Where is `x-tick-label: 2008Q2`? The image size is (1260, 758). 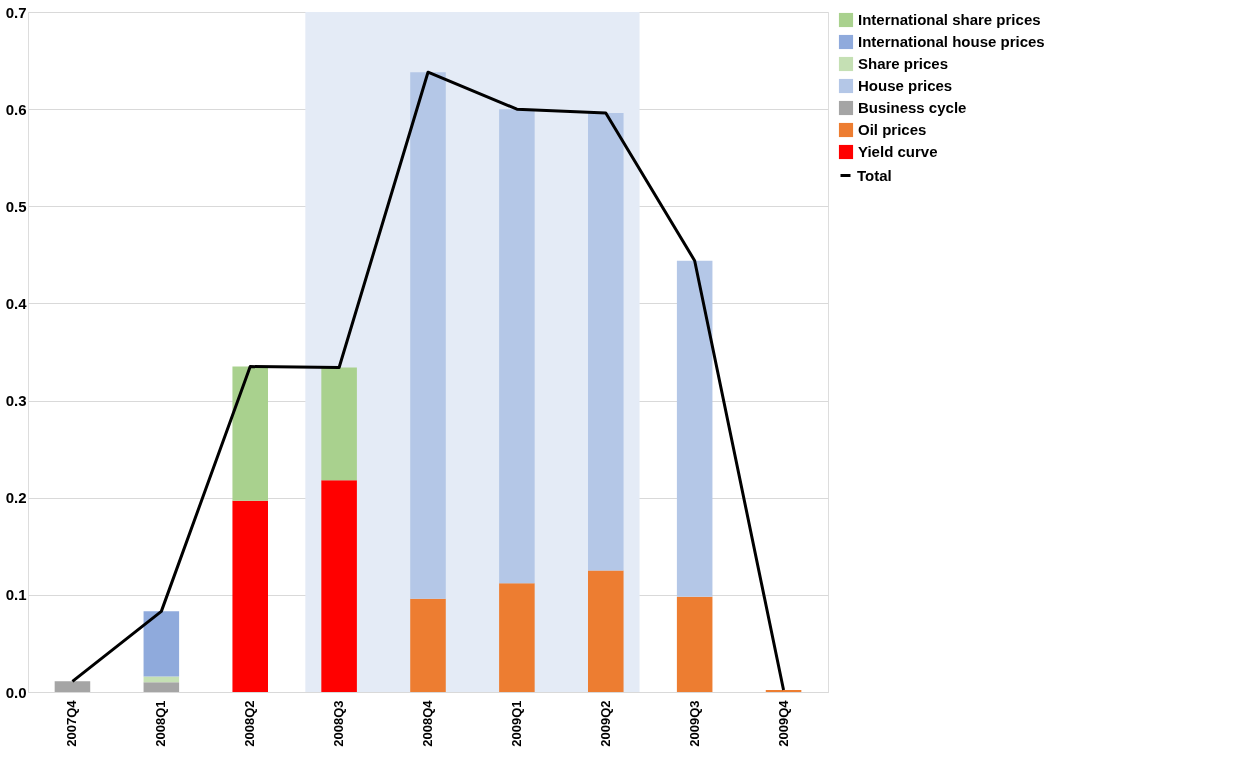
x-tick-label: 2008Q2 is located at coordinates (250, 723).